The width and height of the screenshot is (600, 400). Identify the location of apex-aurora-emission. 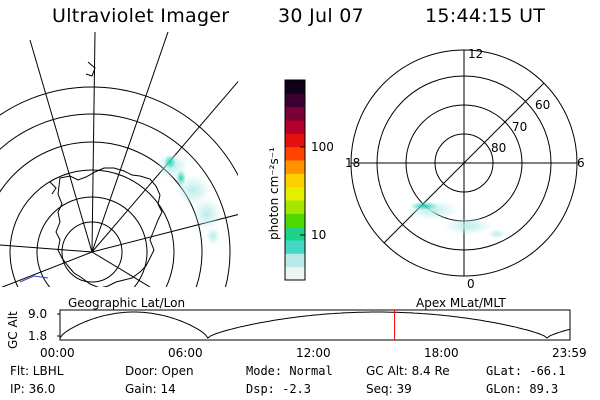
(456, 219).